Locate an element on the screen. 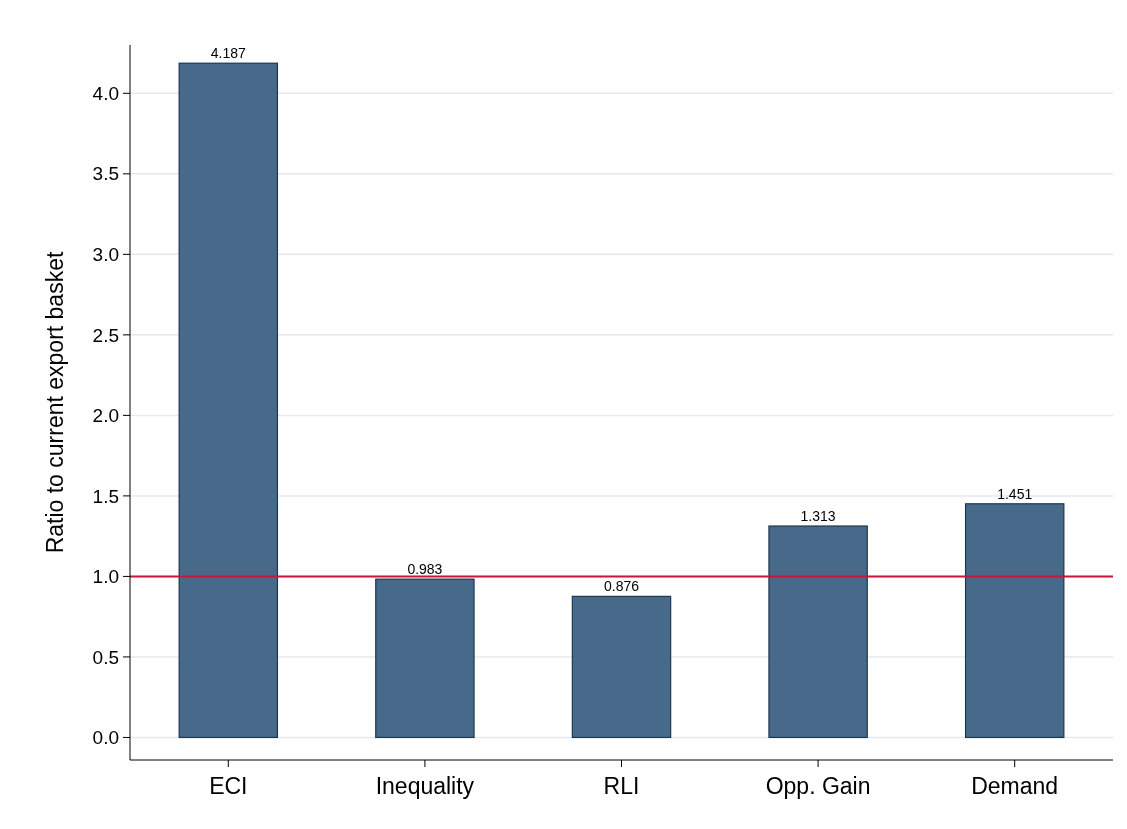 The height and width of the screenshot is (829, 1127). x-tick-label: Inequality is located at coordinates (425, 786).